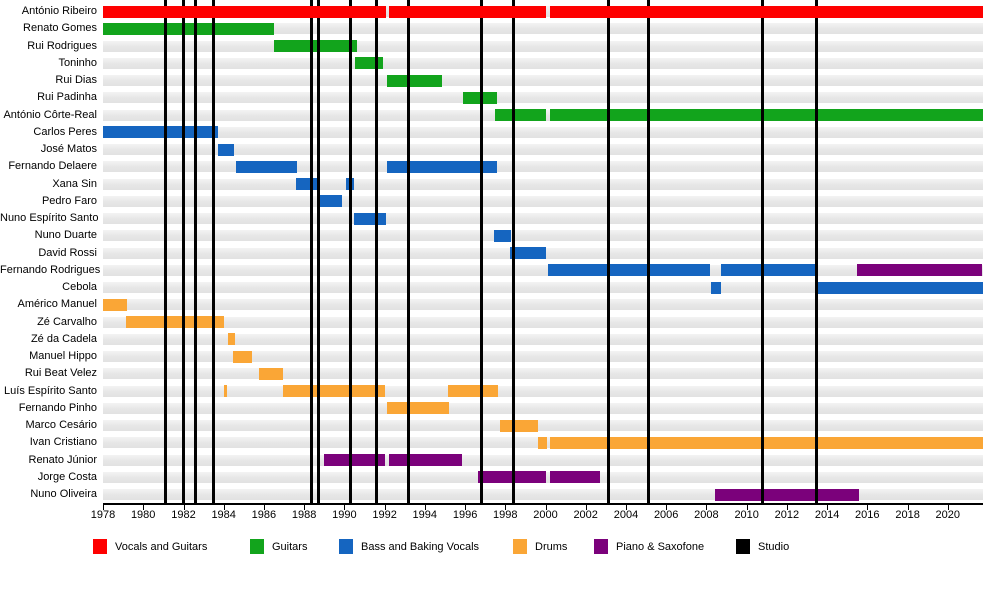  I want to click on member-name-label: Rui Padinha, so click(67, 97).